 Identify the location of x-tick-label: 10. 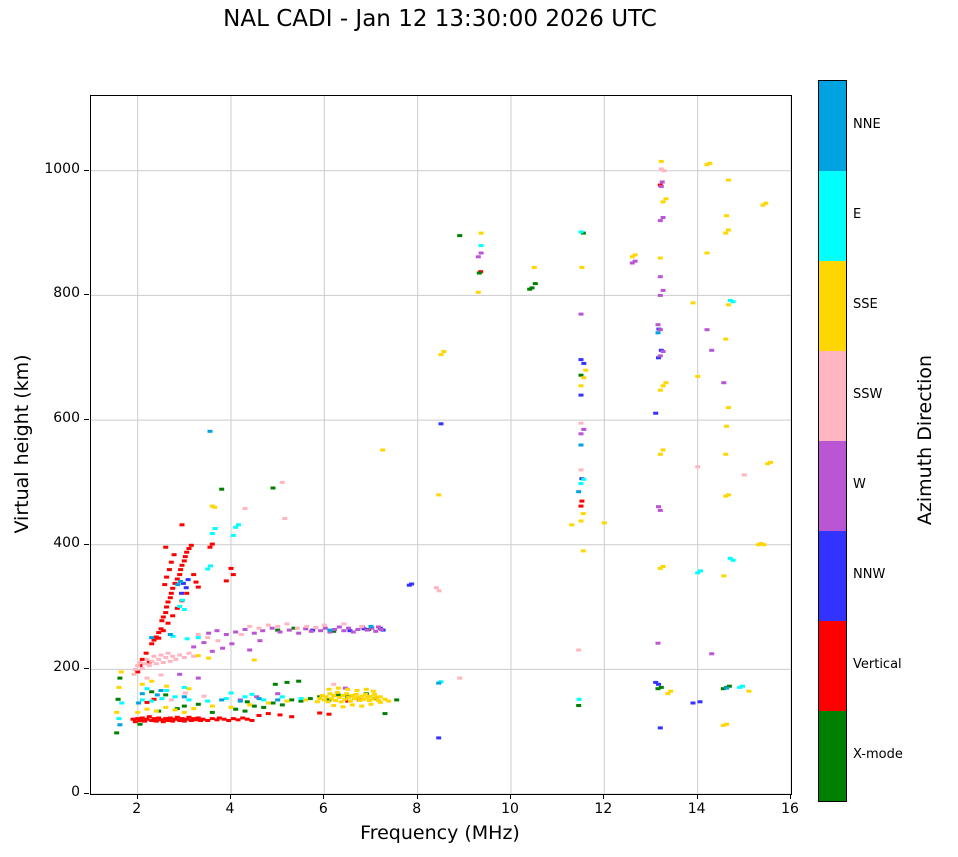
(510, 809).